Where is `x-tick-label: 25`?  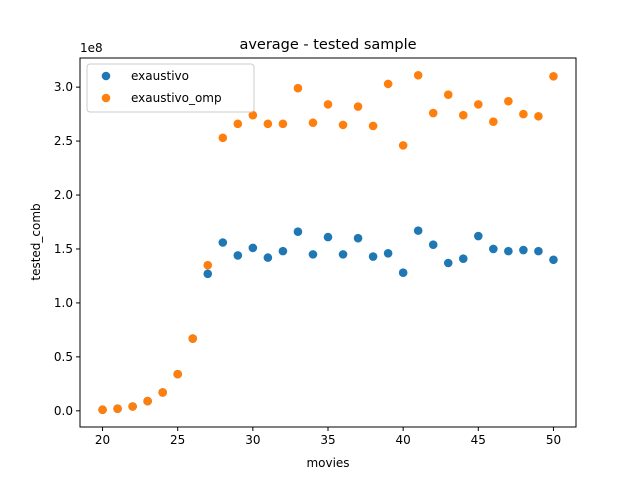
x-tick-label: 25 is located at coordinates (177, 440).